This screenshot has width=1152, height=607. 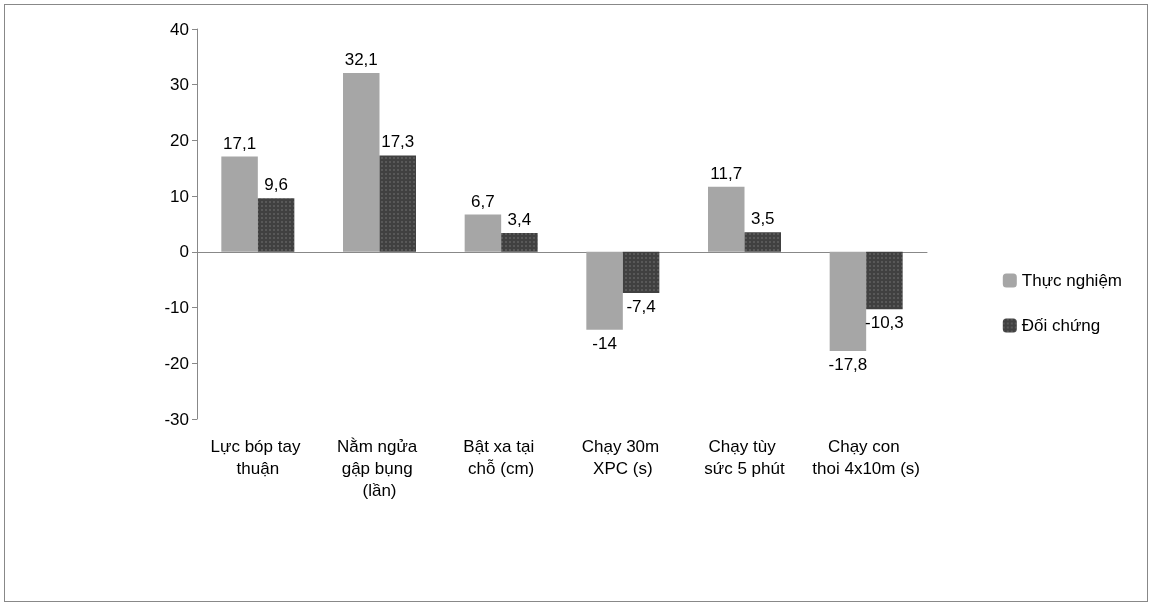 What do you see at coordinates (176, 363) in the screenshot?
I see `y-tick-label: -20` at bounding box center [176, 363].